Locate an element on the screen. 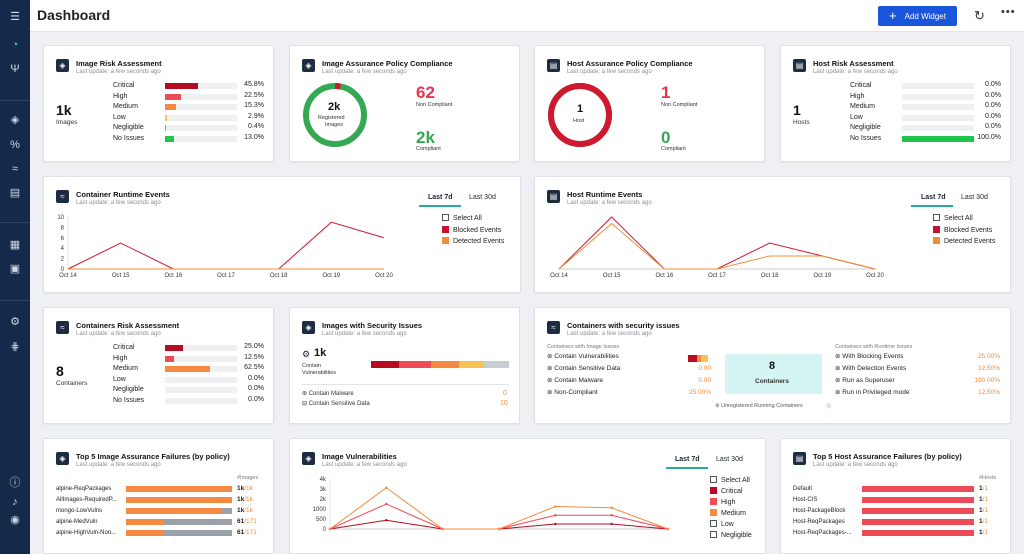 This screenshot has height=554, width=1024. y-tick-label: 4 is located at coordinates (63, 249).